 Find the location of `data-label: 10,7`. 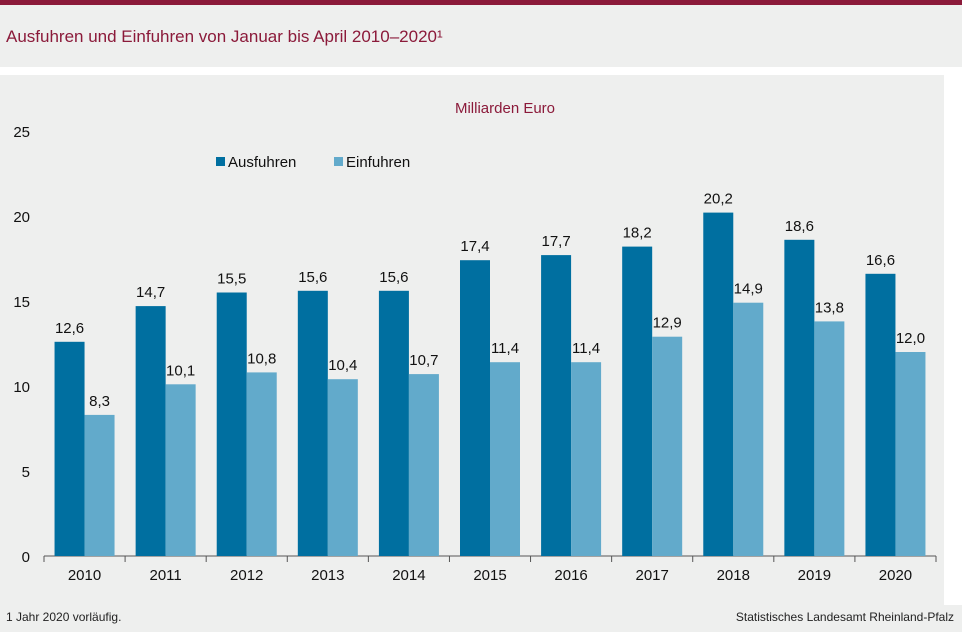

data-label: 10,7 is located at coordinates (423, 360).